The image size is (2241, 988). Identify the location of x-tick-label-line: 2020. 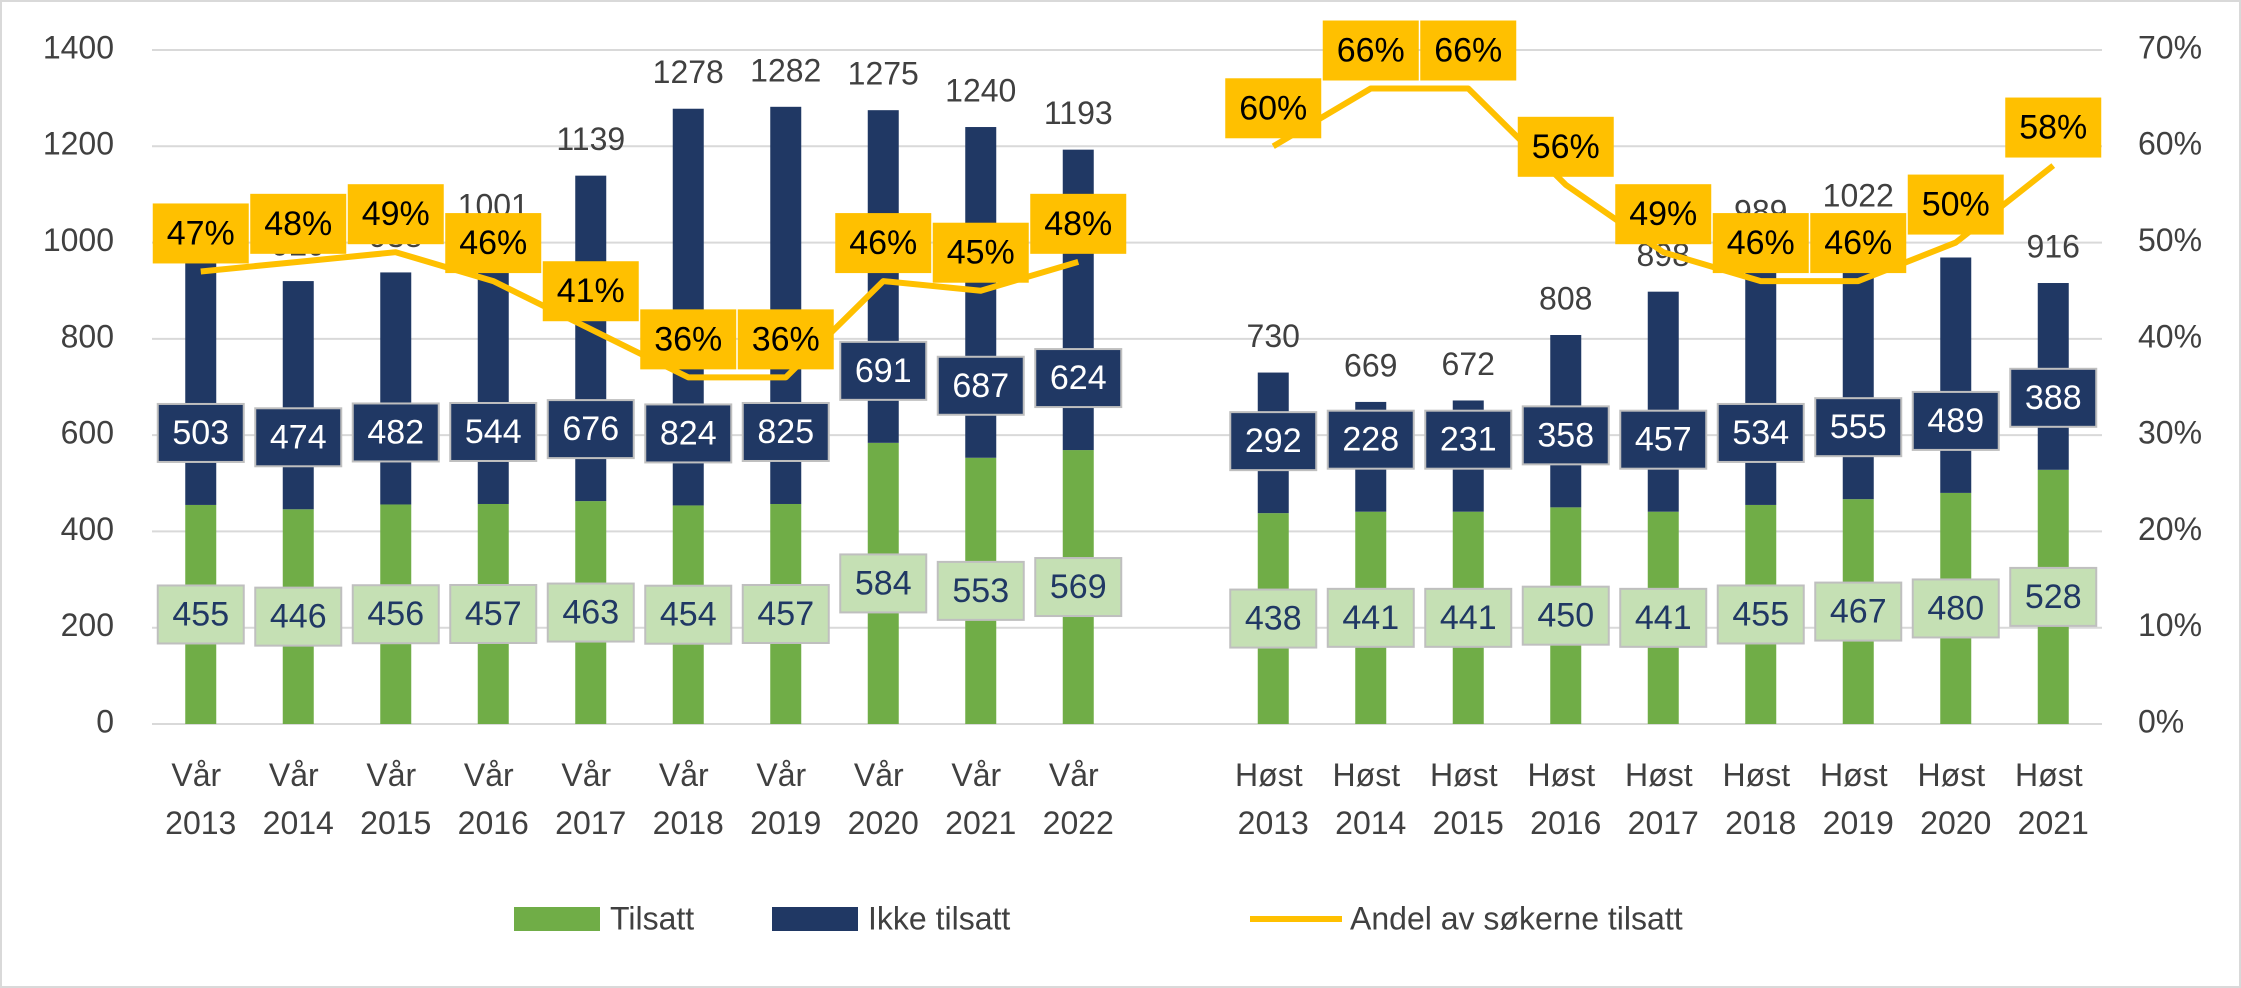
(883, 823).